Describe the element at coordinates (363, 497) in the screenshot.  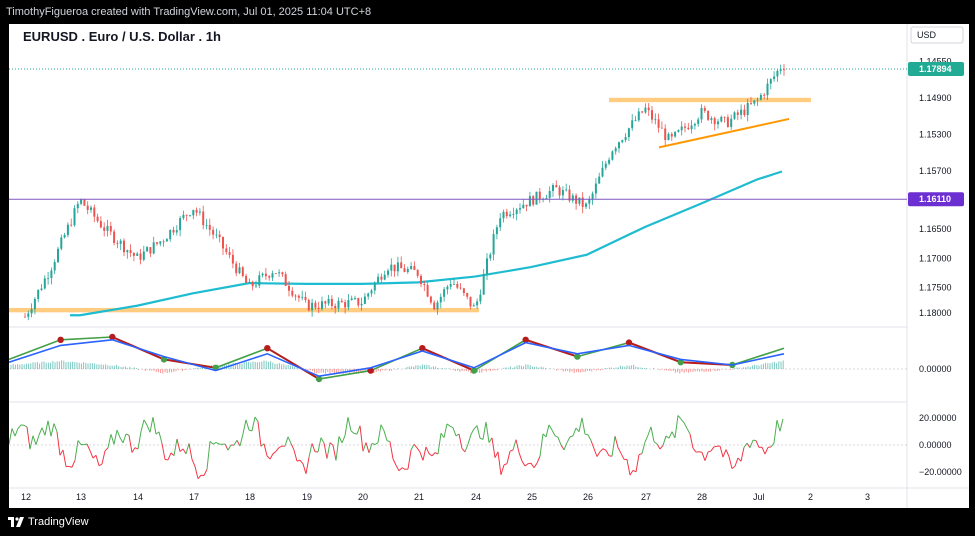
I see `x-tick-label: 20` at that location.